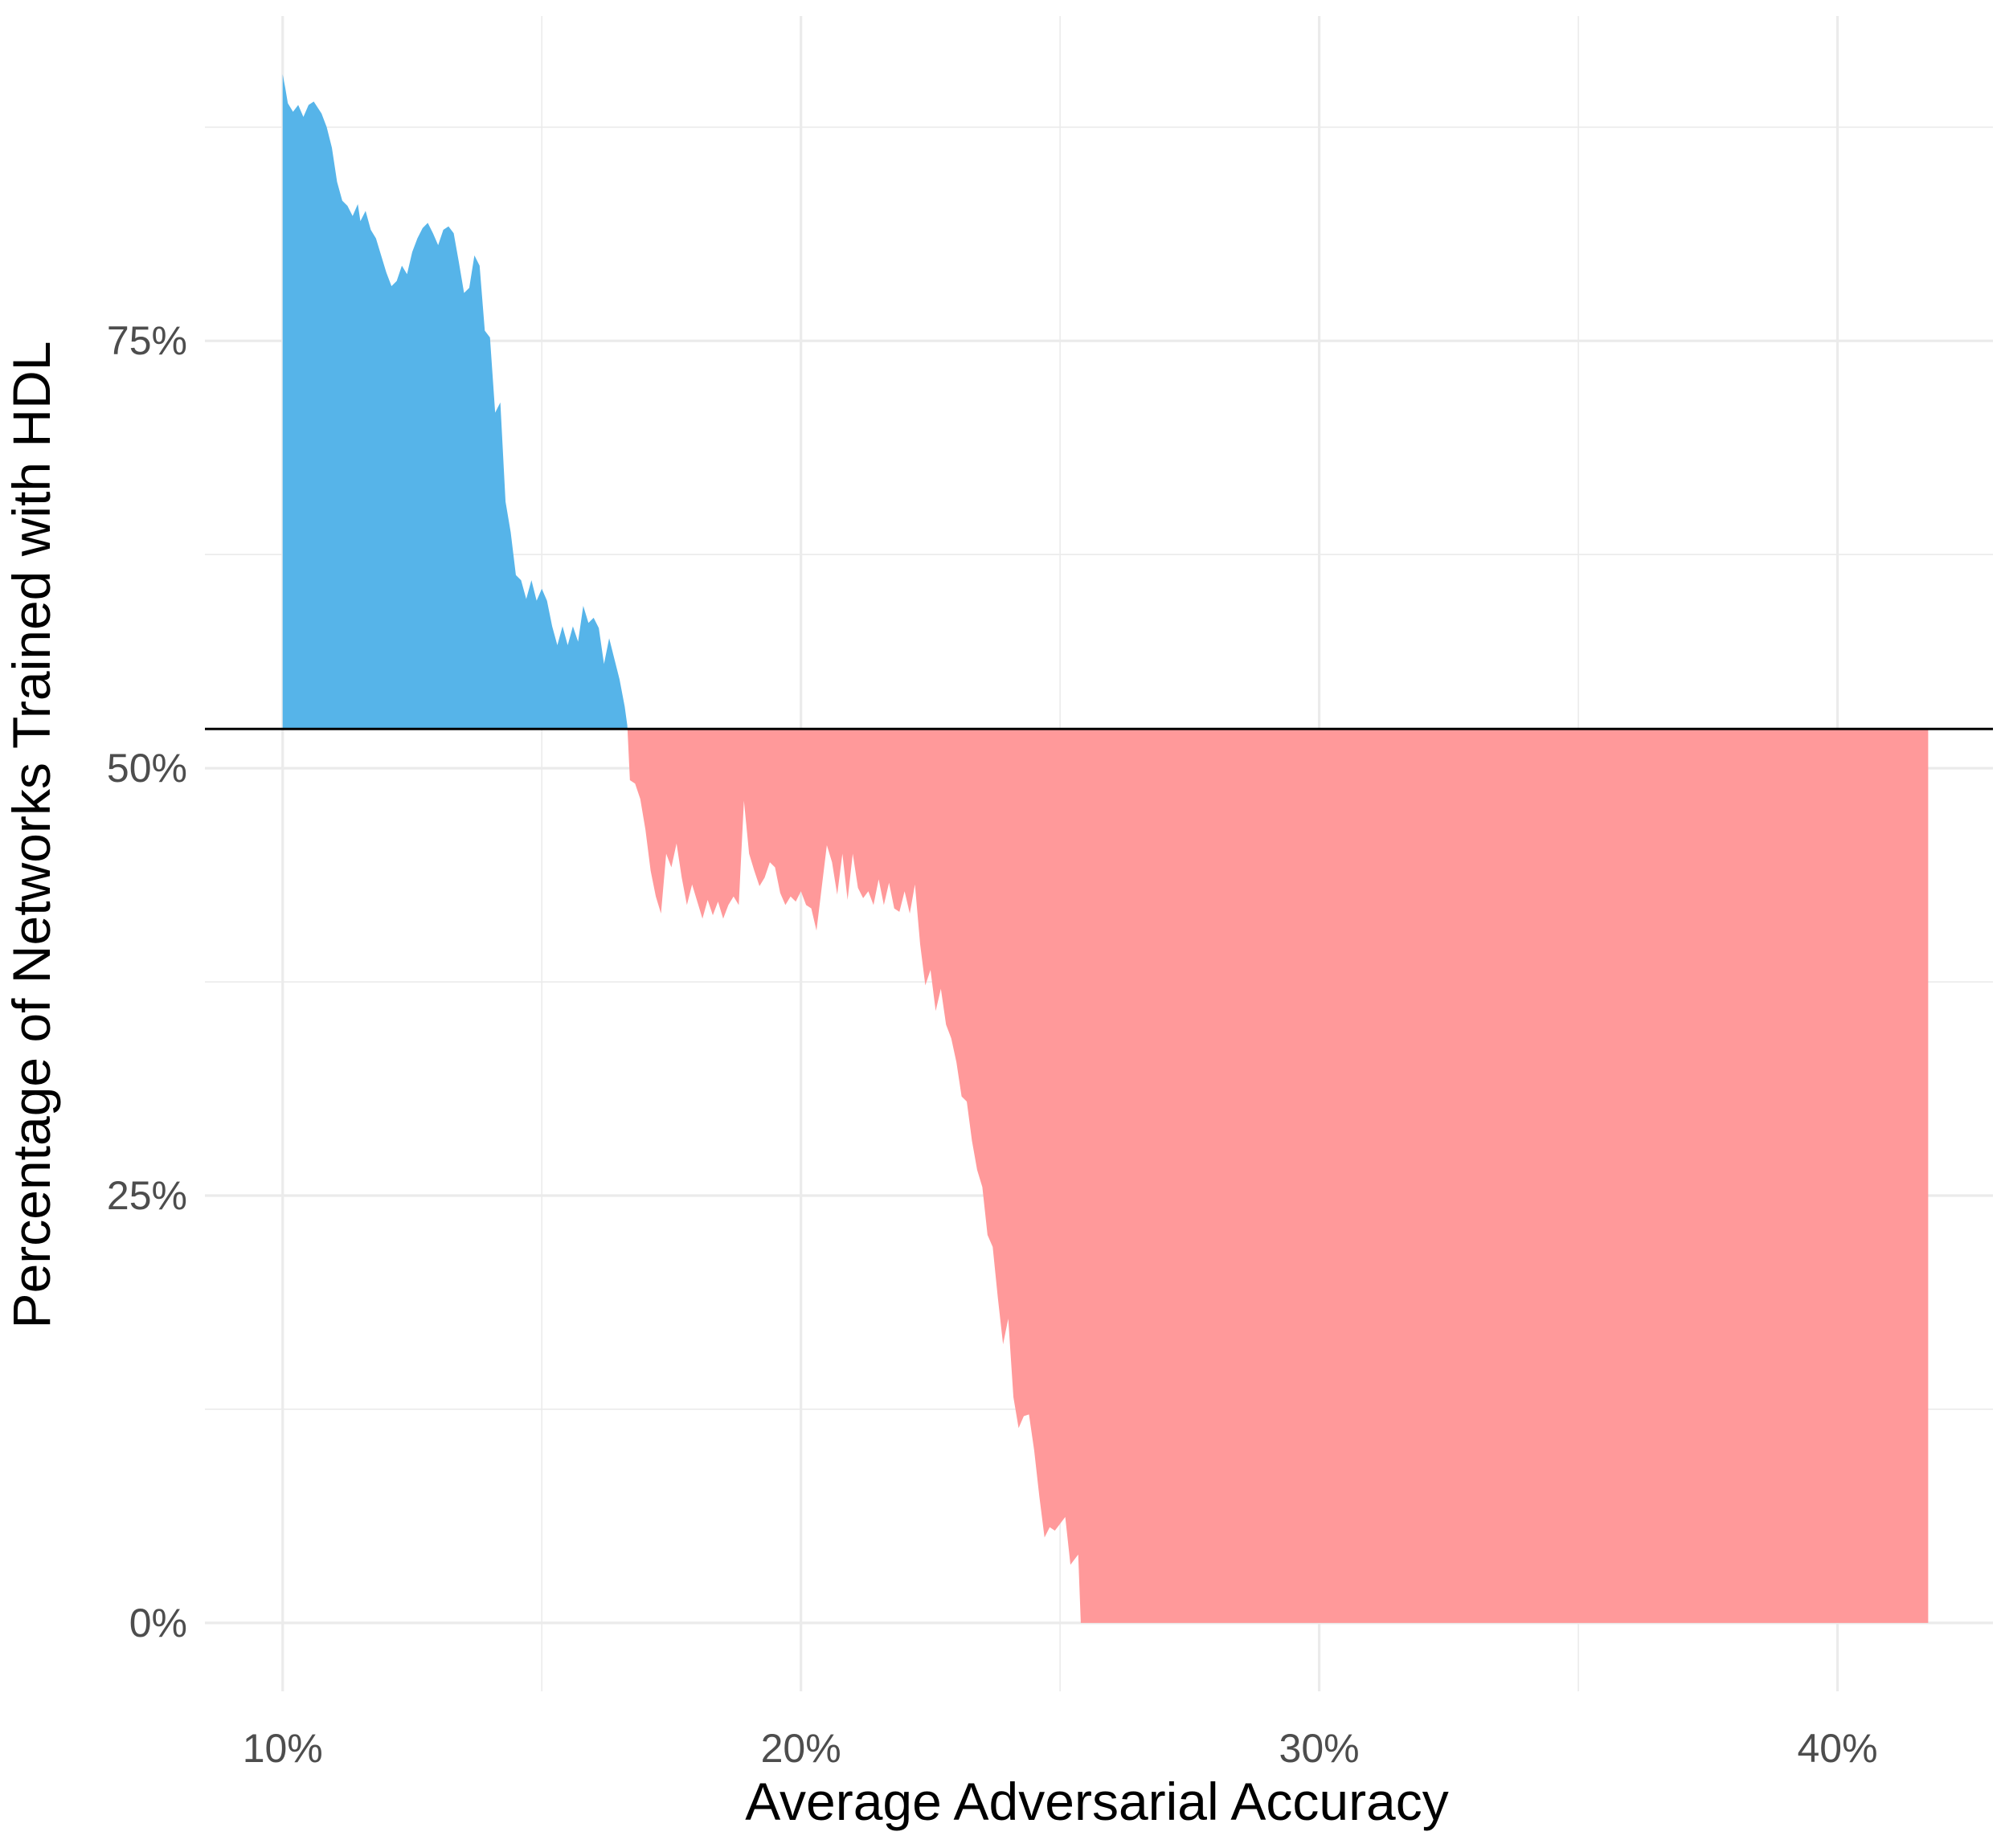 Image resolution: width=2001 pixels, height=1848 pixels. I want to click on y-tick-label: 0%, so click(158, 1624).